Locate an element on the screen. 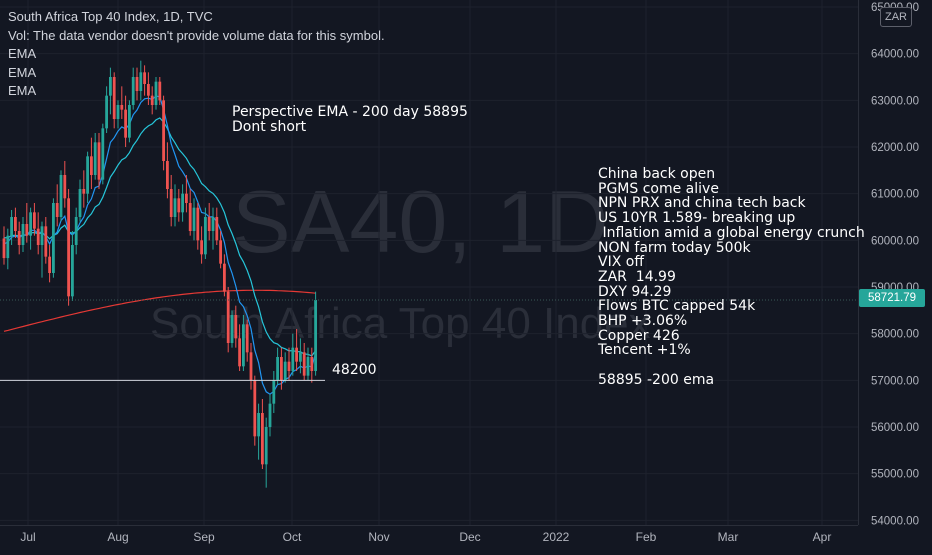 This screenshot has height=555, width=932. time-tick-label: Mar is located at coordinates (728, 537).